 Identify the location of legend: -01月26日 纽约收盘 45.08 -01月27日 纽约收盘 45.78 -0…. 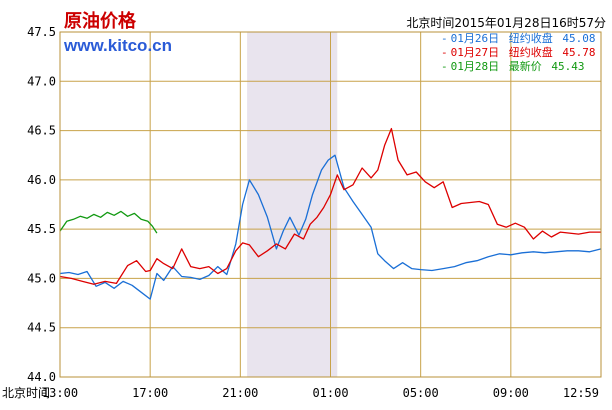
(520, 53).